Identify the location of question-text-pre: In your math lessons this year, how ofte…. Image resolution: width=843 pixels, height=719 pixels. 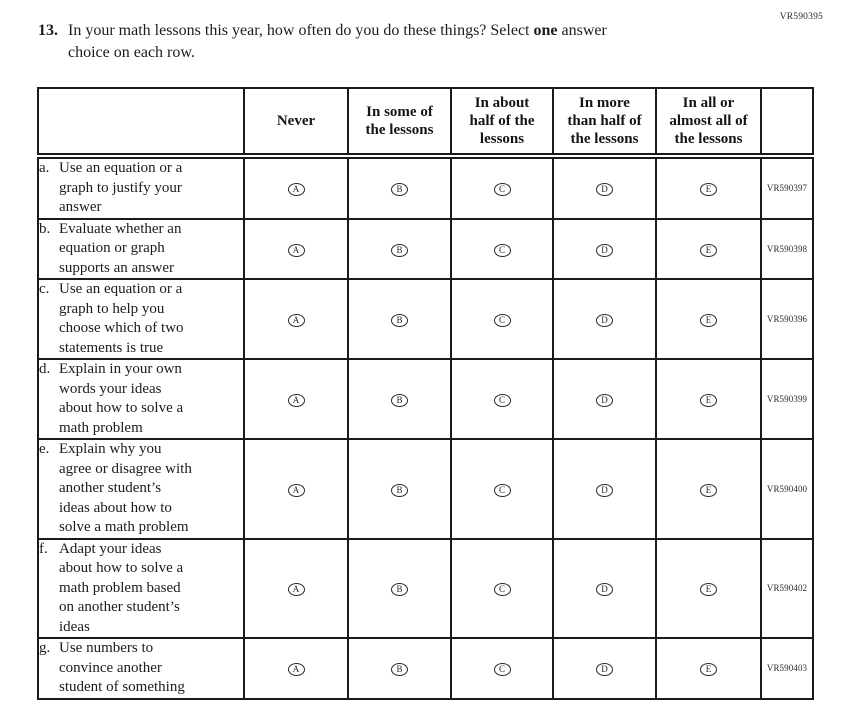
(301, 30).